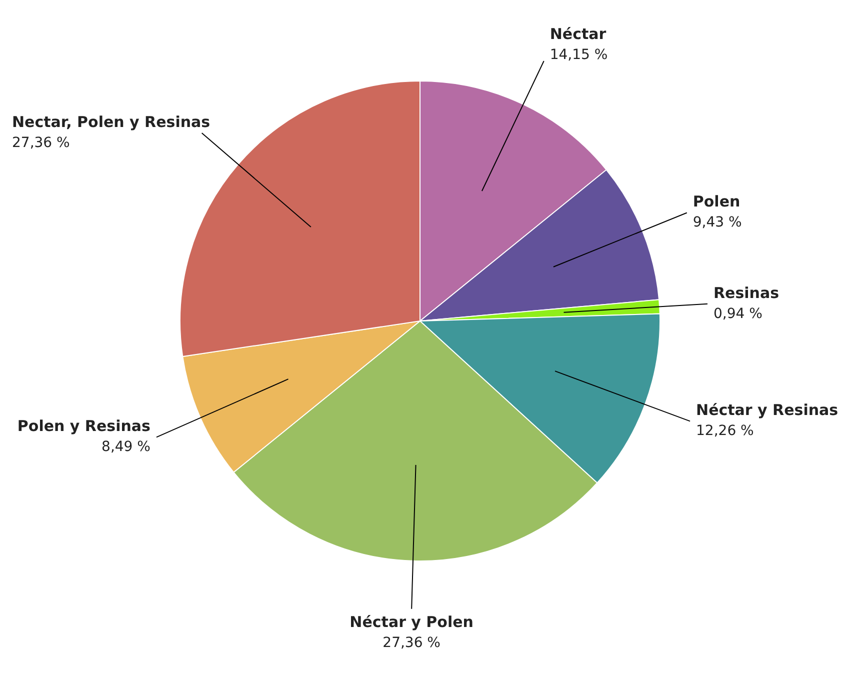 This screenshot has width=842, height=681. Describe the element at coordinates (737, 314) in the screenshot. I see `data-label: 0,94 %` at that location.